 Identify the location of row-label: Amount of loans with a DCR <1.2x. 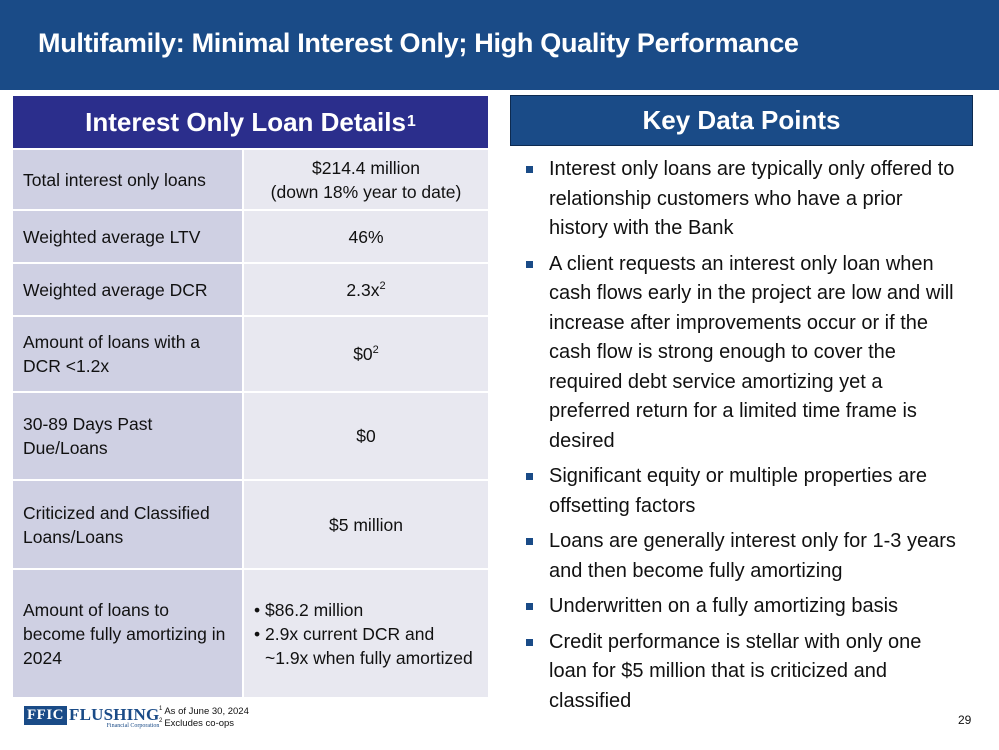
(128, 353).